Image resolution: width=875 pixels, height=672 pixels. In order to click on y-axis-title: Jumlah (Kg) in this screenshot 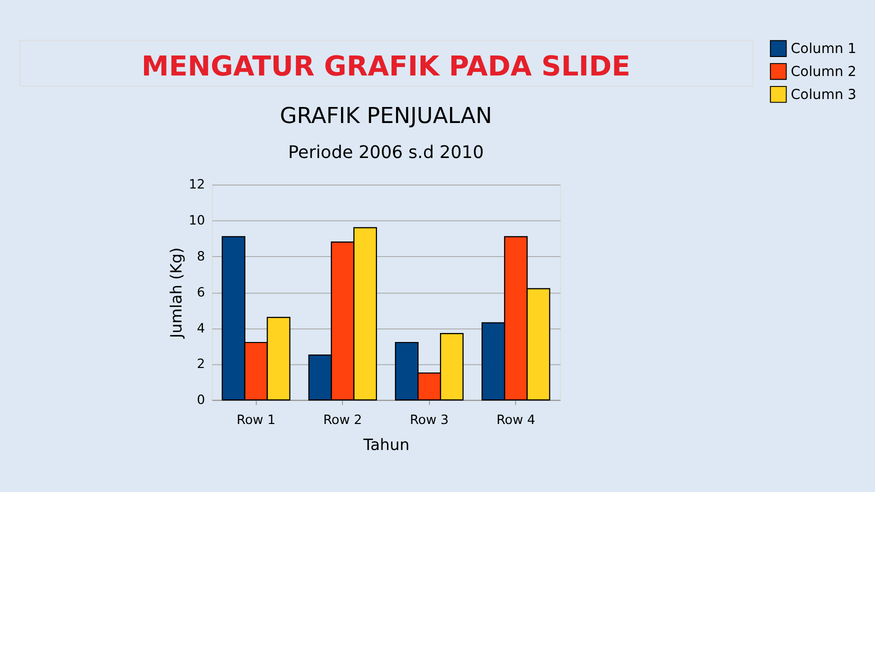, I will do `click(176, 293)`.